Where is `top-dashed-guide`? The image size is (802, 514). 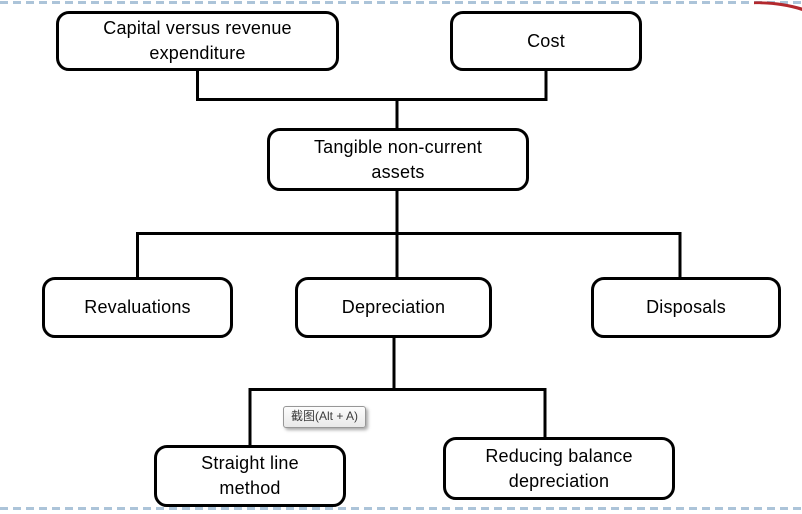 top-dashed-guide is located at coordinates (401, 2).